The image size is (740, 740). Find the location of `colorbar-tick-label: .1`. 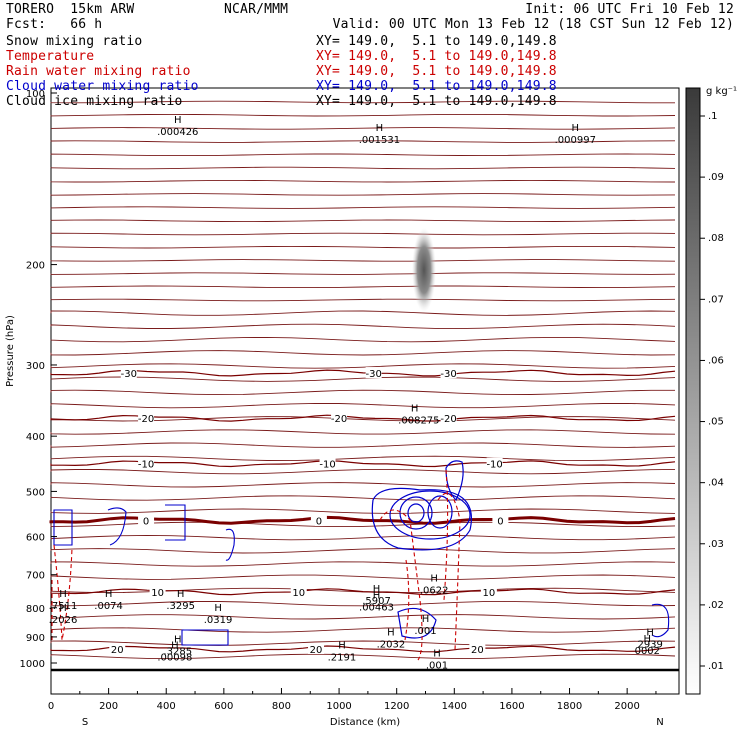

colorbar-tick-label: .1 is located at coordinates (713, 116).